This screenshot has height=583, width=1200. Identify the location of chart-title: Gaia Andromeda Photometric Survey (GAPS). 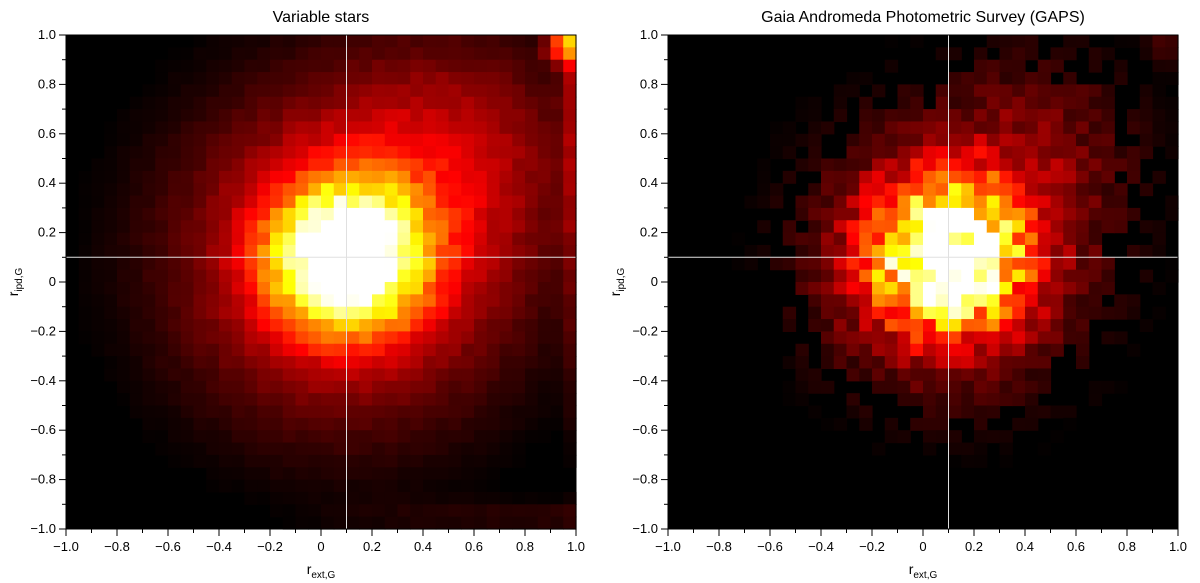
(923, 17).